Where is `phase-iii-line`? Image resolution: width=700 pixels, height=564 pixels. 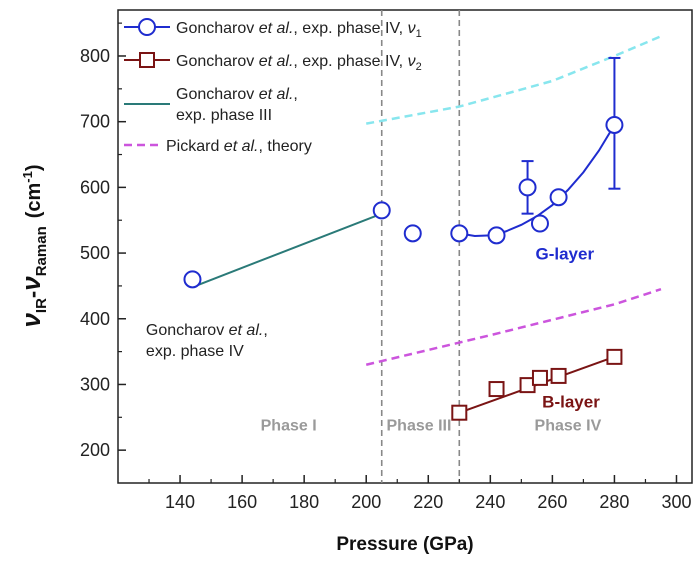 phase-iii-line is located at coordinates (289, 249).